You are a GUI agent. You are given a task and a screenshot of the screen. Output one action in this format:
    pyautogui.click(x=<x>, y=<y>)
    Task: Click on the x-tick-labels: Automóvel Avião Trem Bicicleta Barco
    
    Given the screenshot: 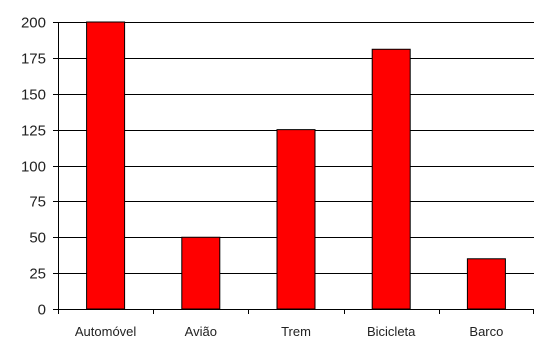 What is the action you would take?
    pyautogui.click(x=289, y=331)
    